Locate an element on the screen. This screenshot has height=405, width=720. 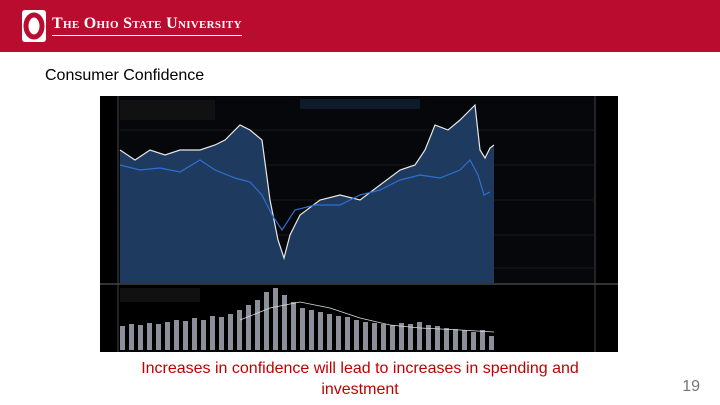
header-bar: The Ohio State University is located at coordinates (360, 26).